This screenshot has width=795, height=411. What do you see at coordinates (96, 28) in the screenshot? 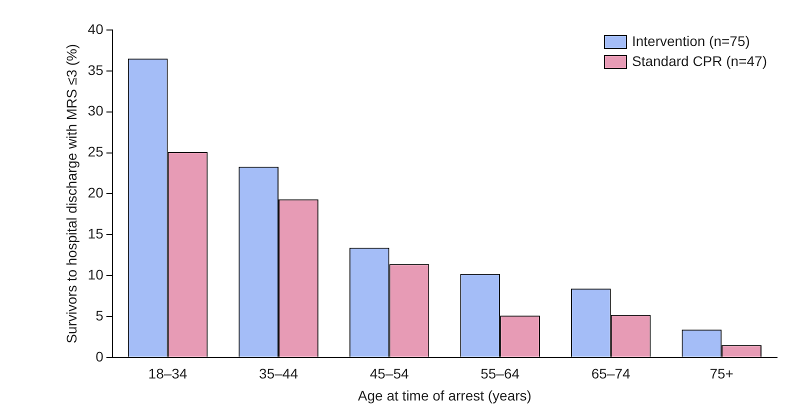
I see `y-tick-label: 40` at bounding box center [96, 28].